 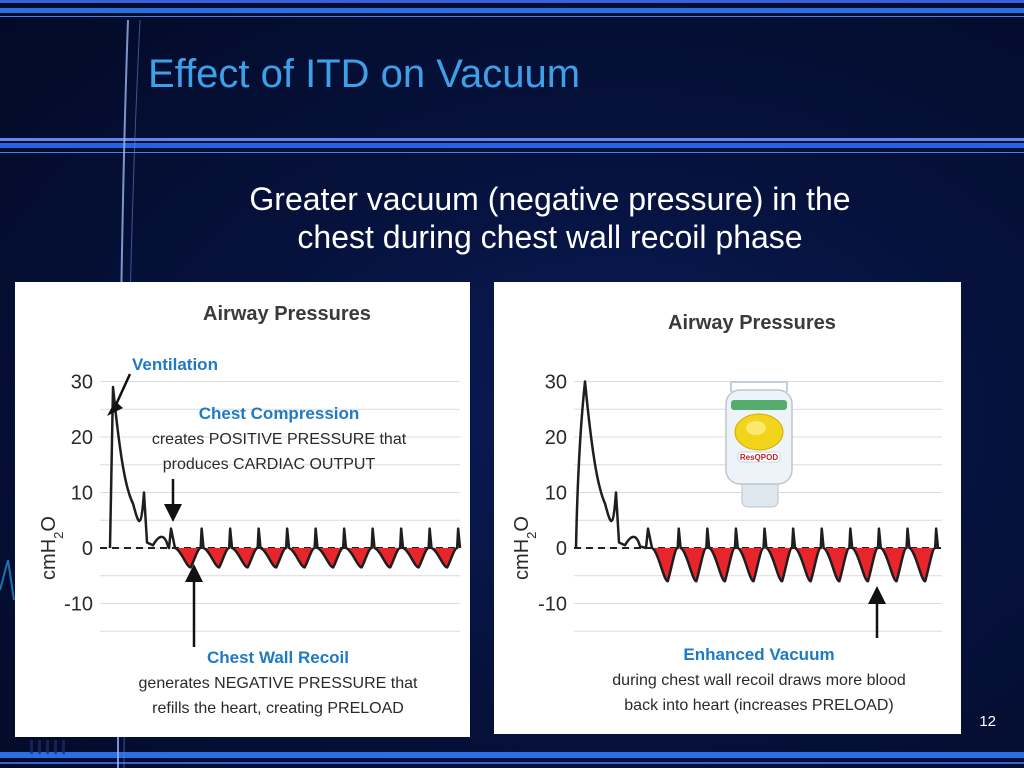 What do you see at coordinates (269, 464) in the screenshot?
I see `compression-text-2: produces CARDIAC OUTPUT` at bounding box center [269, 464].